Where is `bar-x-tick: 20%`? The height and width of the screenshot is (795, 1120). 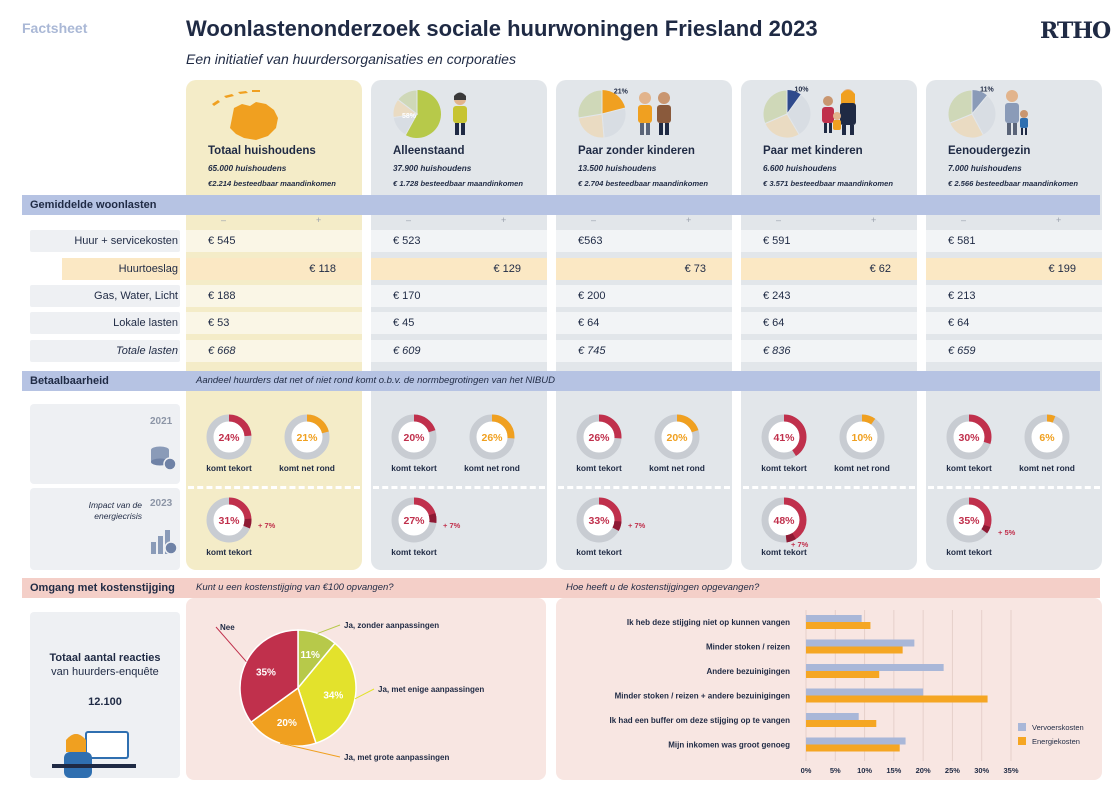
bar-x-tick: 20% is located at coordinates (923, 770).